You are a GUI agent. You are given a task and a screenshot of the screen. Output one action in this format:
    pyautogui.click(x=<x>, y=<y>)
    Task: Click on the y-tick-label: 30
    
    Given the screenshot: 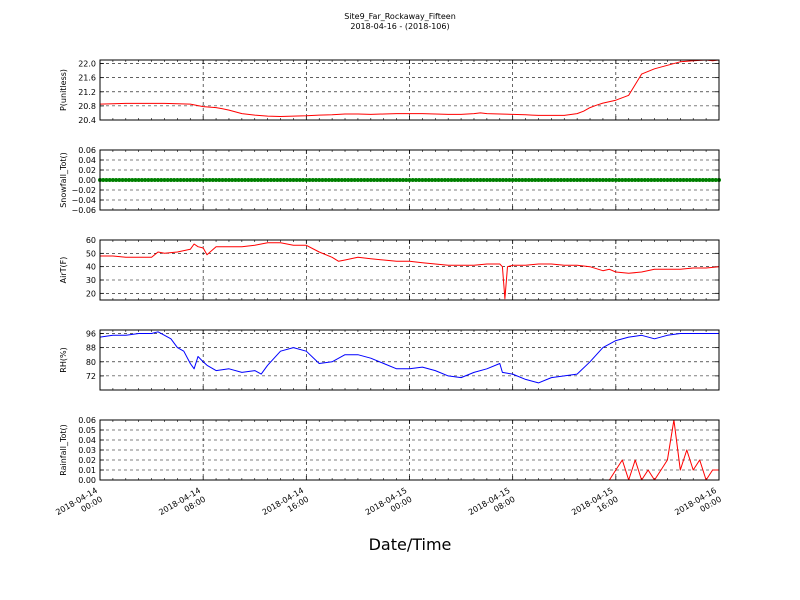 What is the action you would take?
    pyautogui.click(x=91, y=280)
    